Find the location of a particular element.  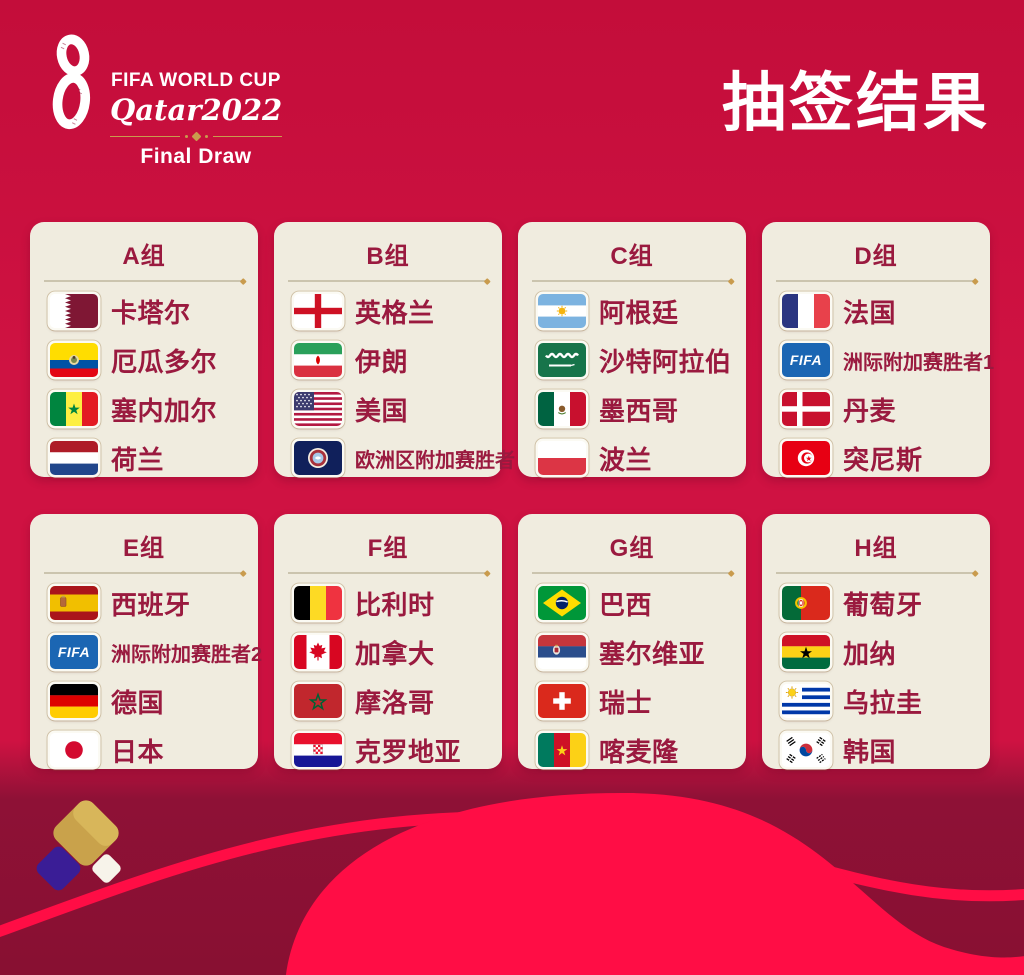

team-row: 卡塔尔 is located at coordinates (144, 311).